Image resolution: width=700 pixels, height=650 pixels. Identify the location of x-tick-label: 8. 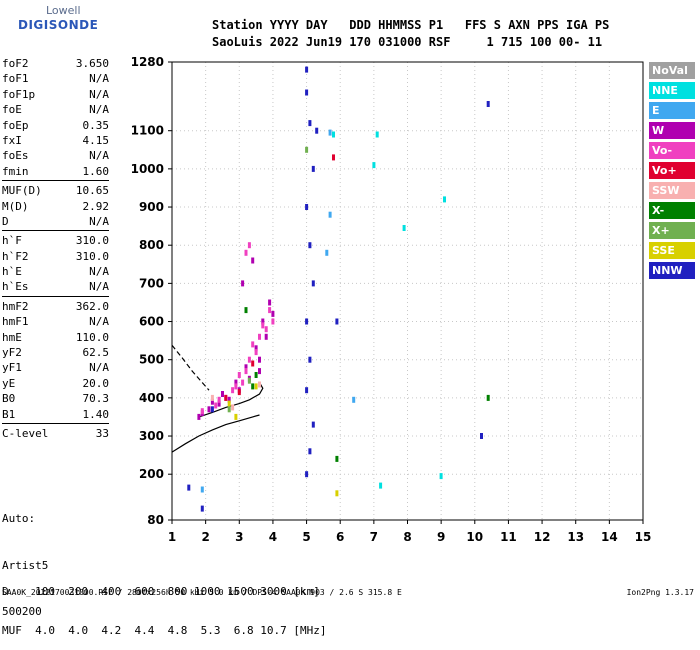
(407, 537).